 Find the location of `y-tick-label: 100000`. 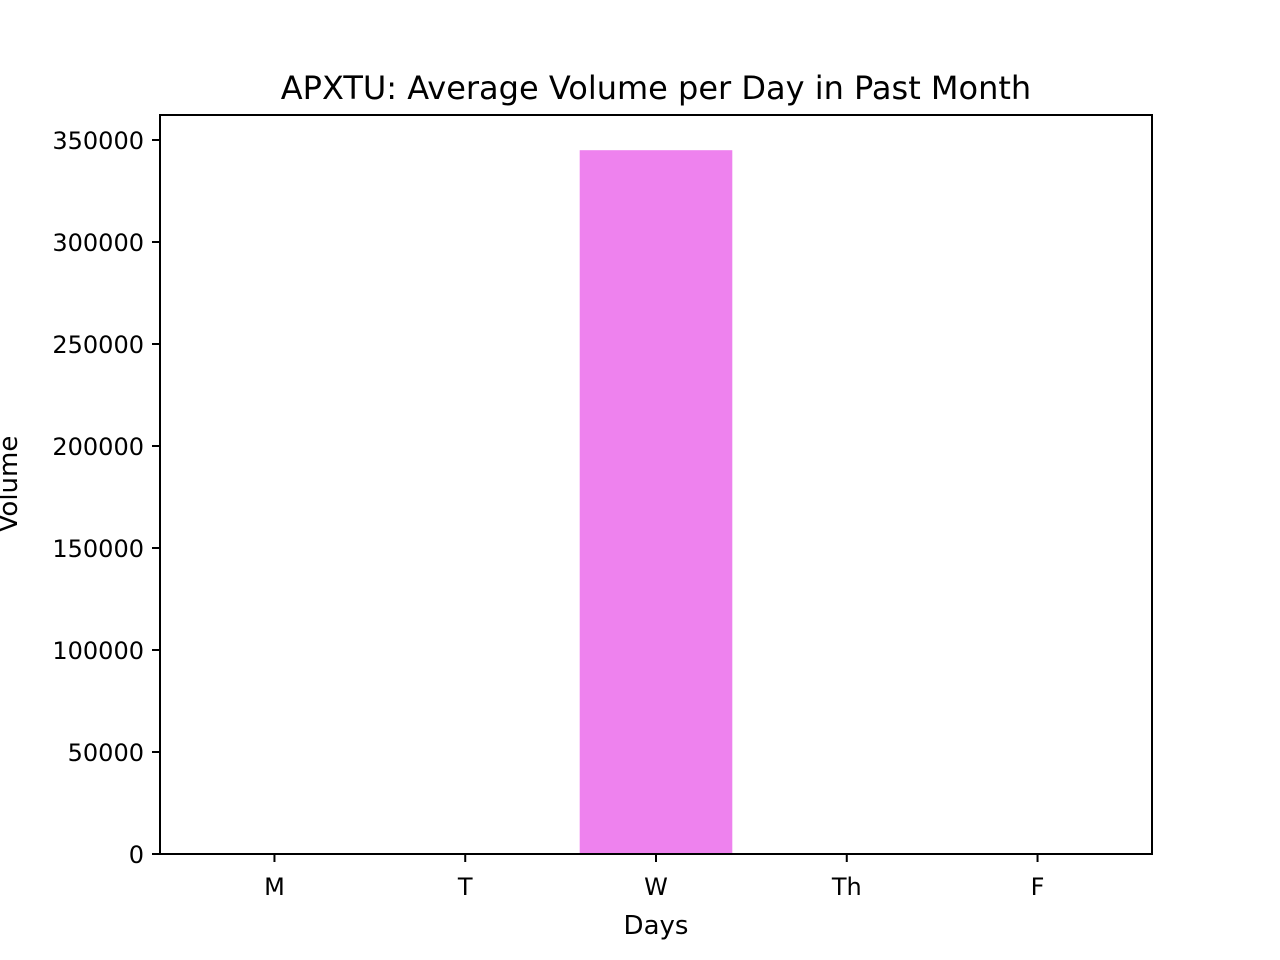

y-tick-label: 100000 is located at coordinates (98, 651).